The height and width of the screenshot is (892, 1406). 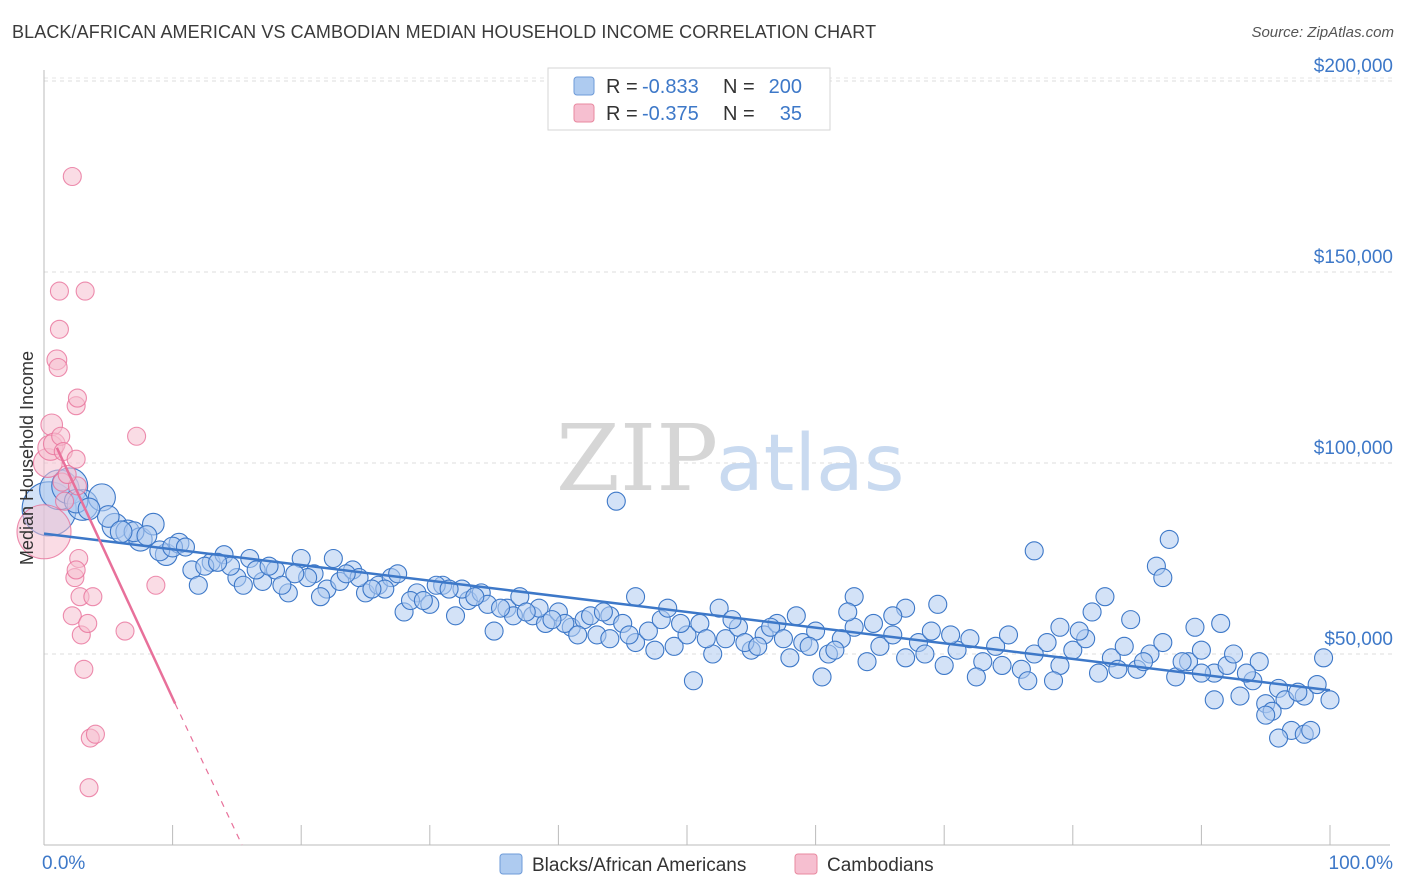 What do you see at coordinates (810, 464) in the screenshot?
I see `watermark-atlas: atlas` at bounding box center [810, 464].